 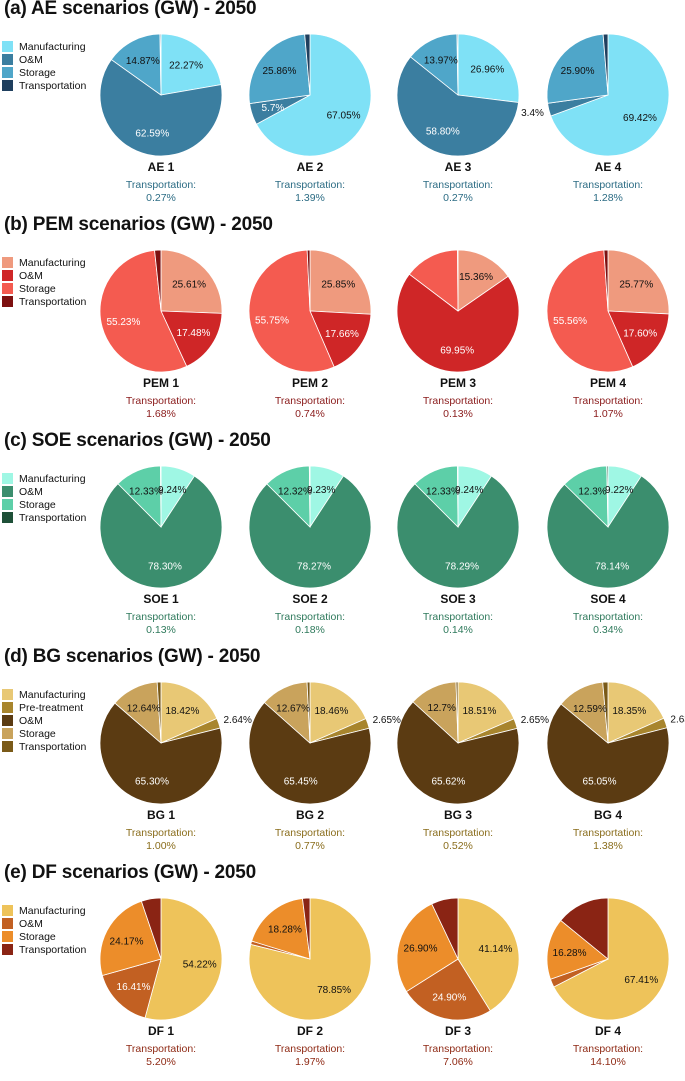 I want to click on pie-chart: 15.36% 69.95%, so click(x=458, y=311).